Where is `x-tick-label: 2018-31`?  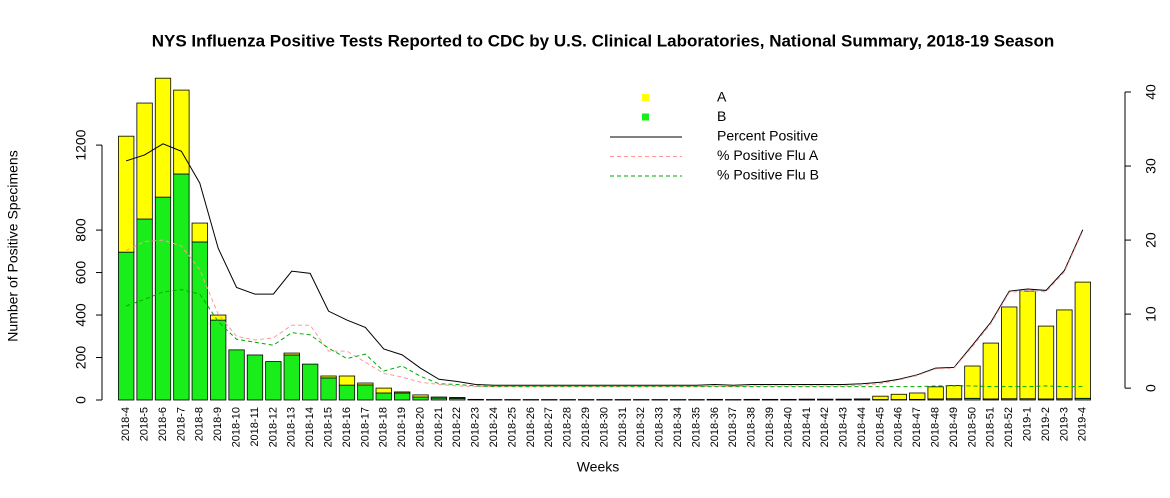 x-tick-label: 2018-31 is located at coordinates (623, 427).